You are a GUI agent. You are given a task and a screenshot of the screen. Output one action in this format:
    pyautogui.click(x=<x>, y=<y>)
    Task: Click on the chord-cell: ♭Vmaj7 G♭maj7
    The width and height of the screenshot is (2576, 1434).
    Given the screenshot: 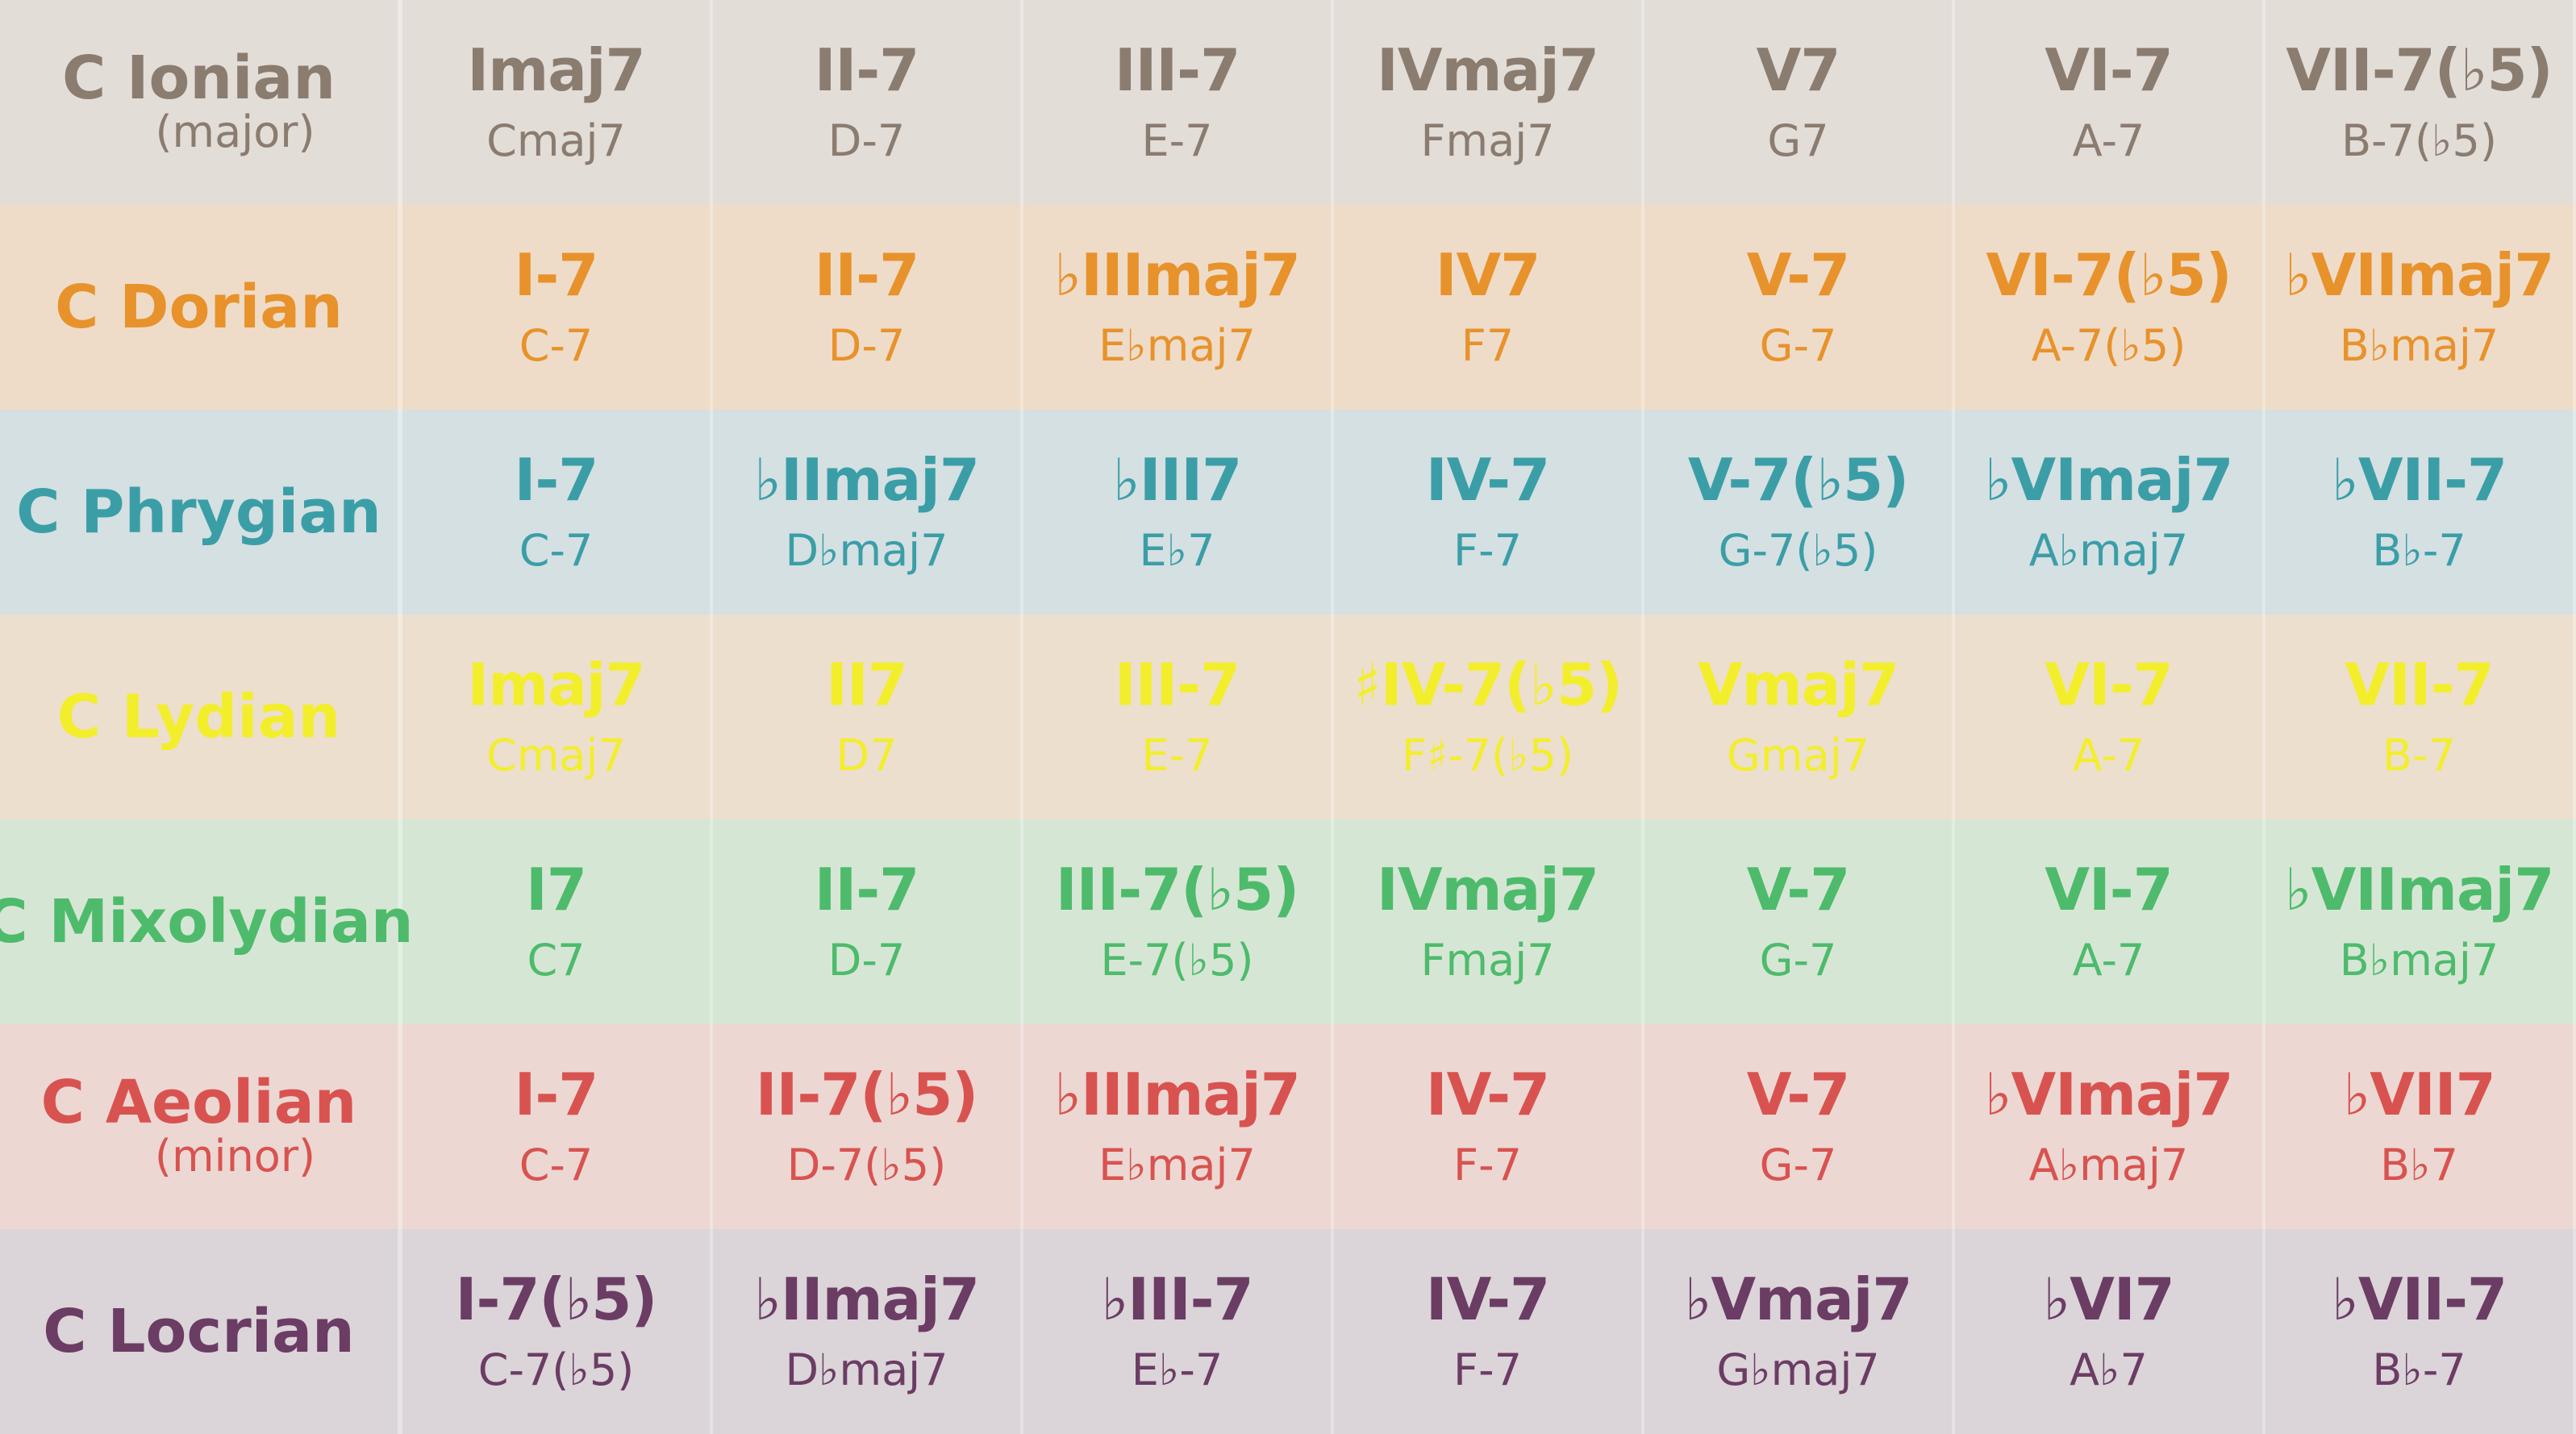 What is the action you would take?
    pyautogui.click(x=1799, y=1331)
    